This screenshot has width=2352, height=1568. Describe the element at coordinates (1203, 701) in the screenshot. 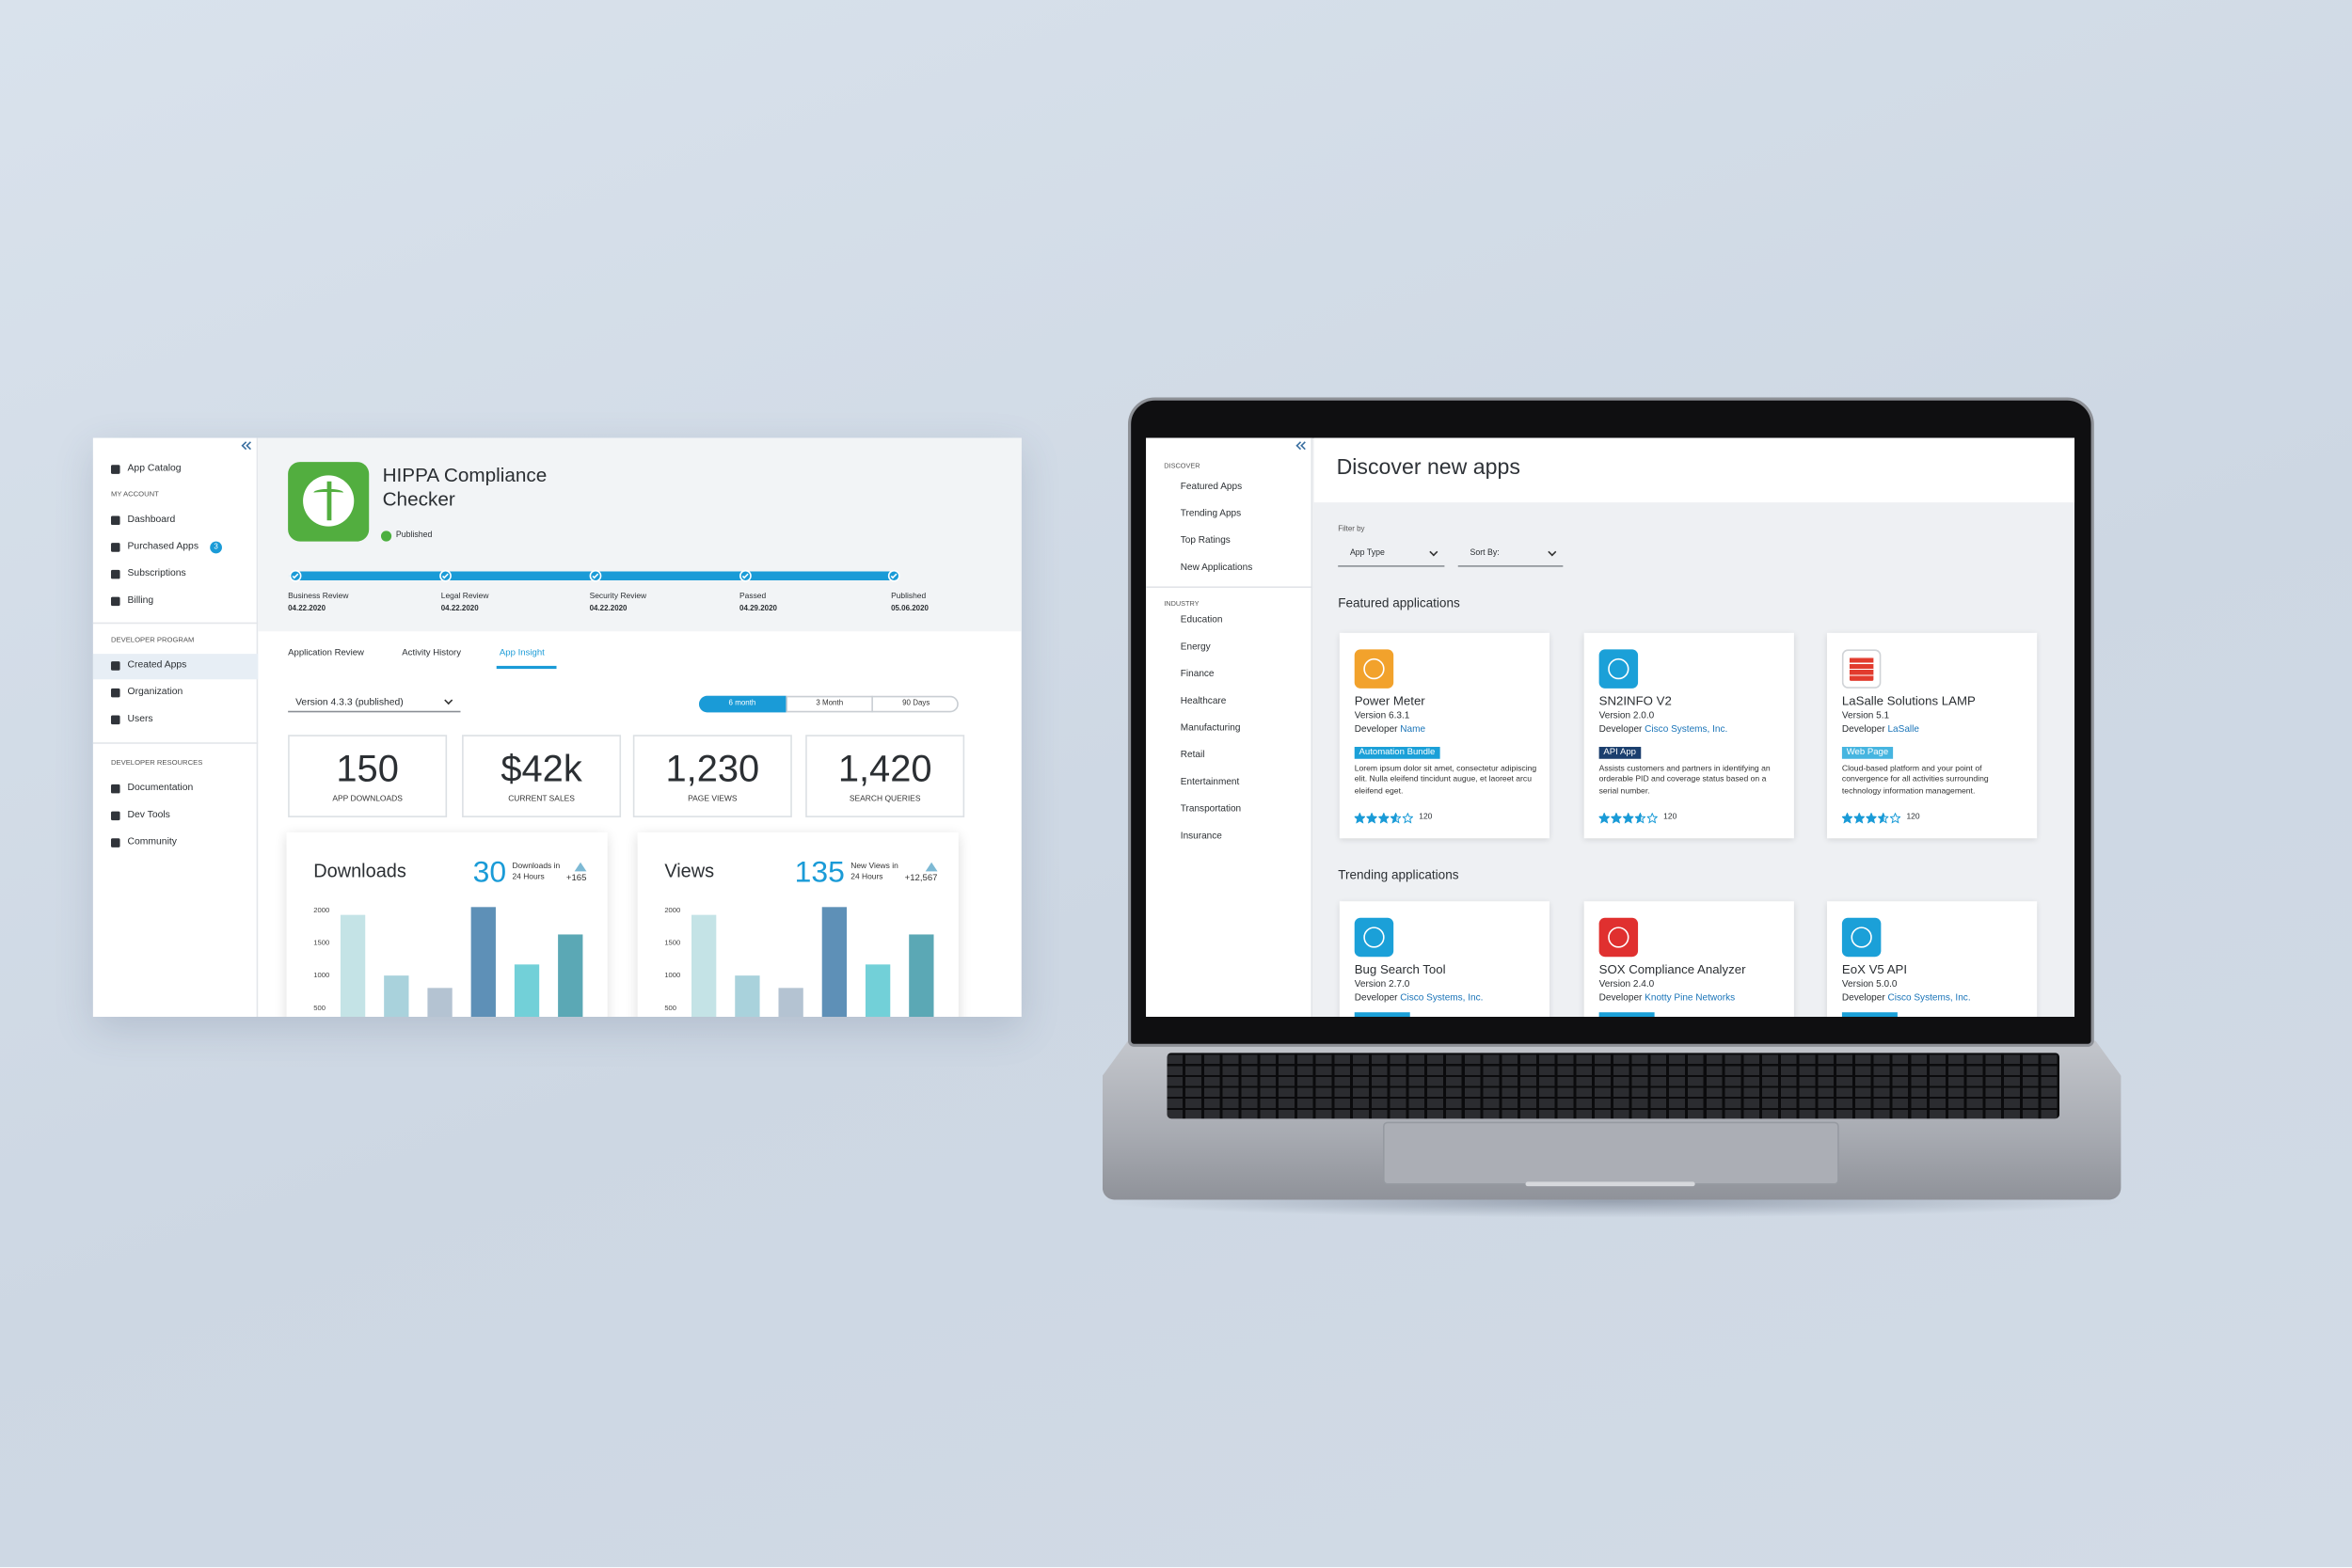

I see `nav-item: Healthcare` at that location.